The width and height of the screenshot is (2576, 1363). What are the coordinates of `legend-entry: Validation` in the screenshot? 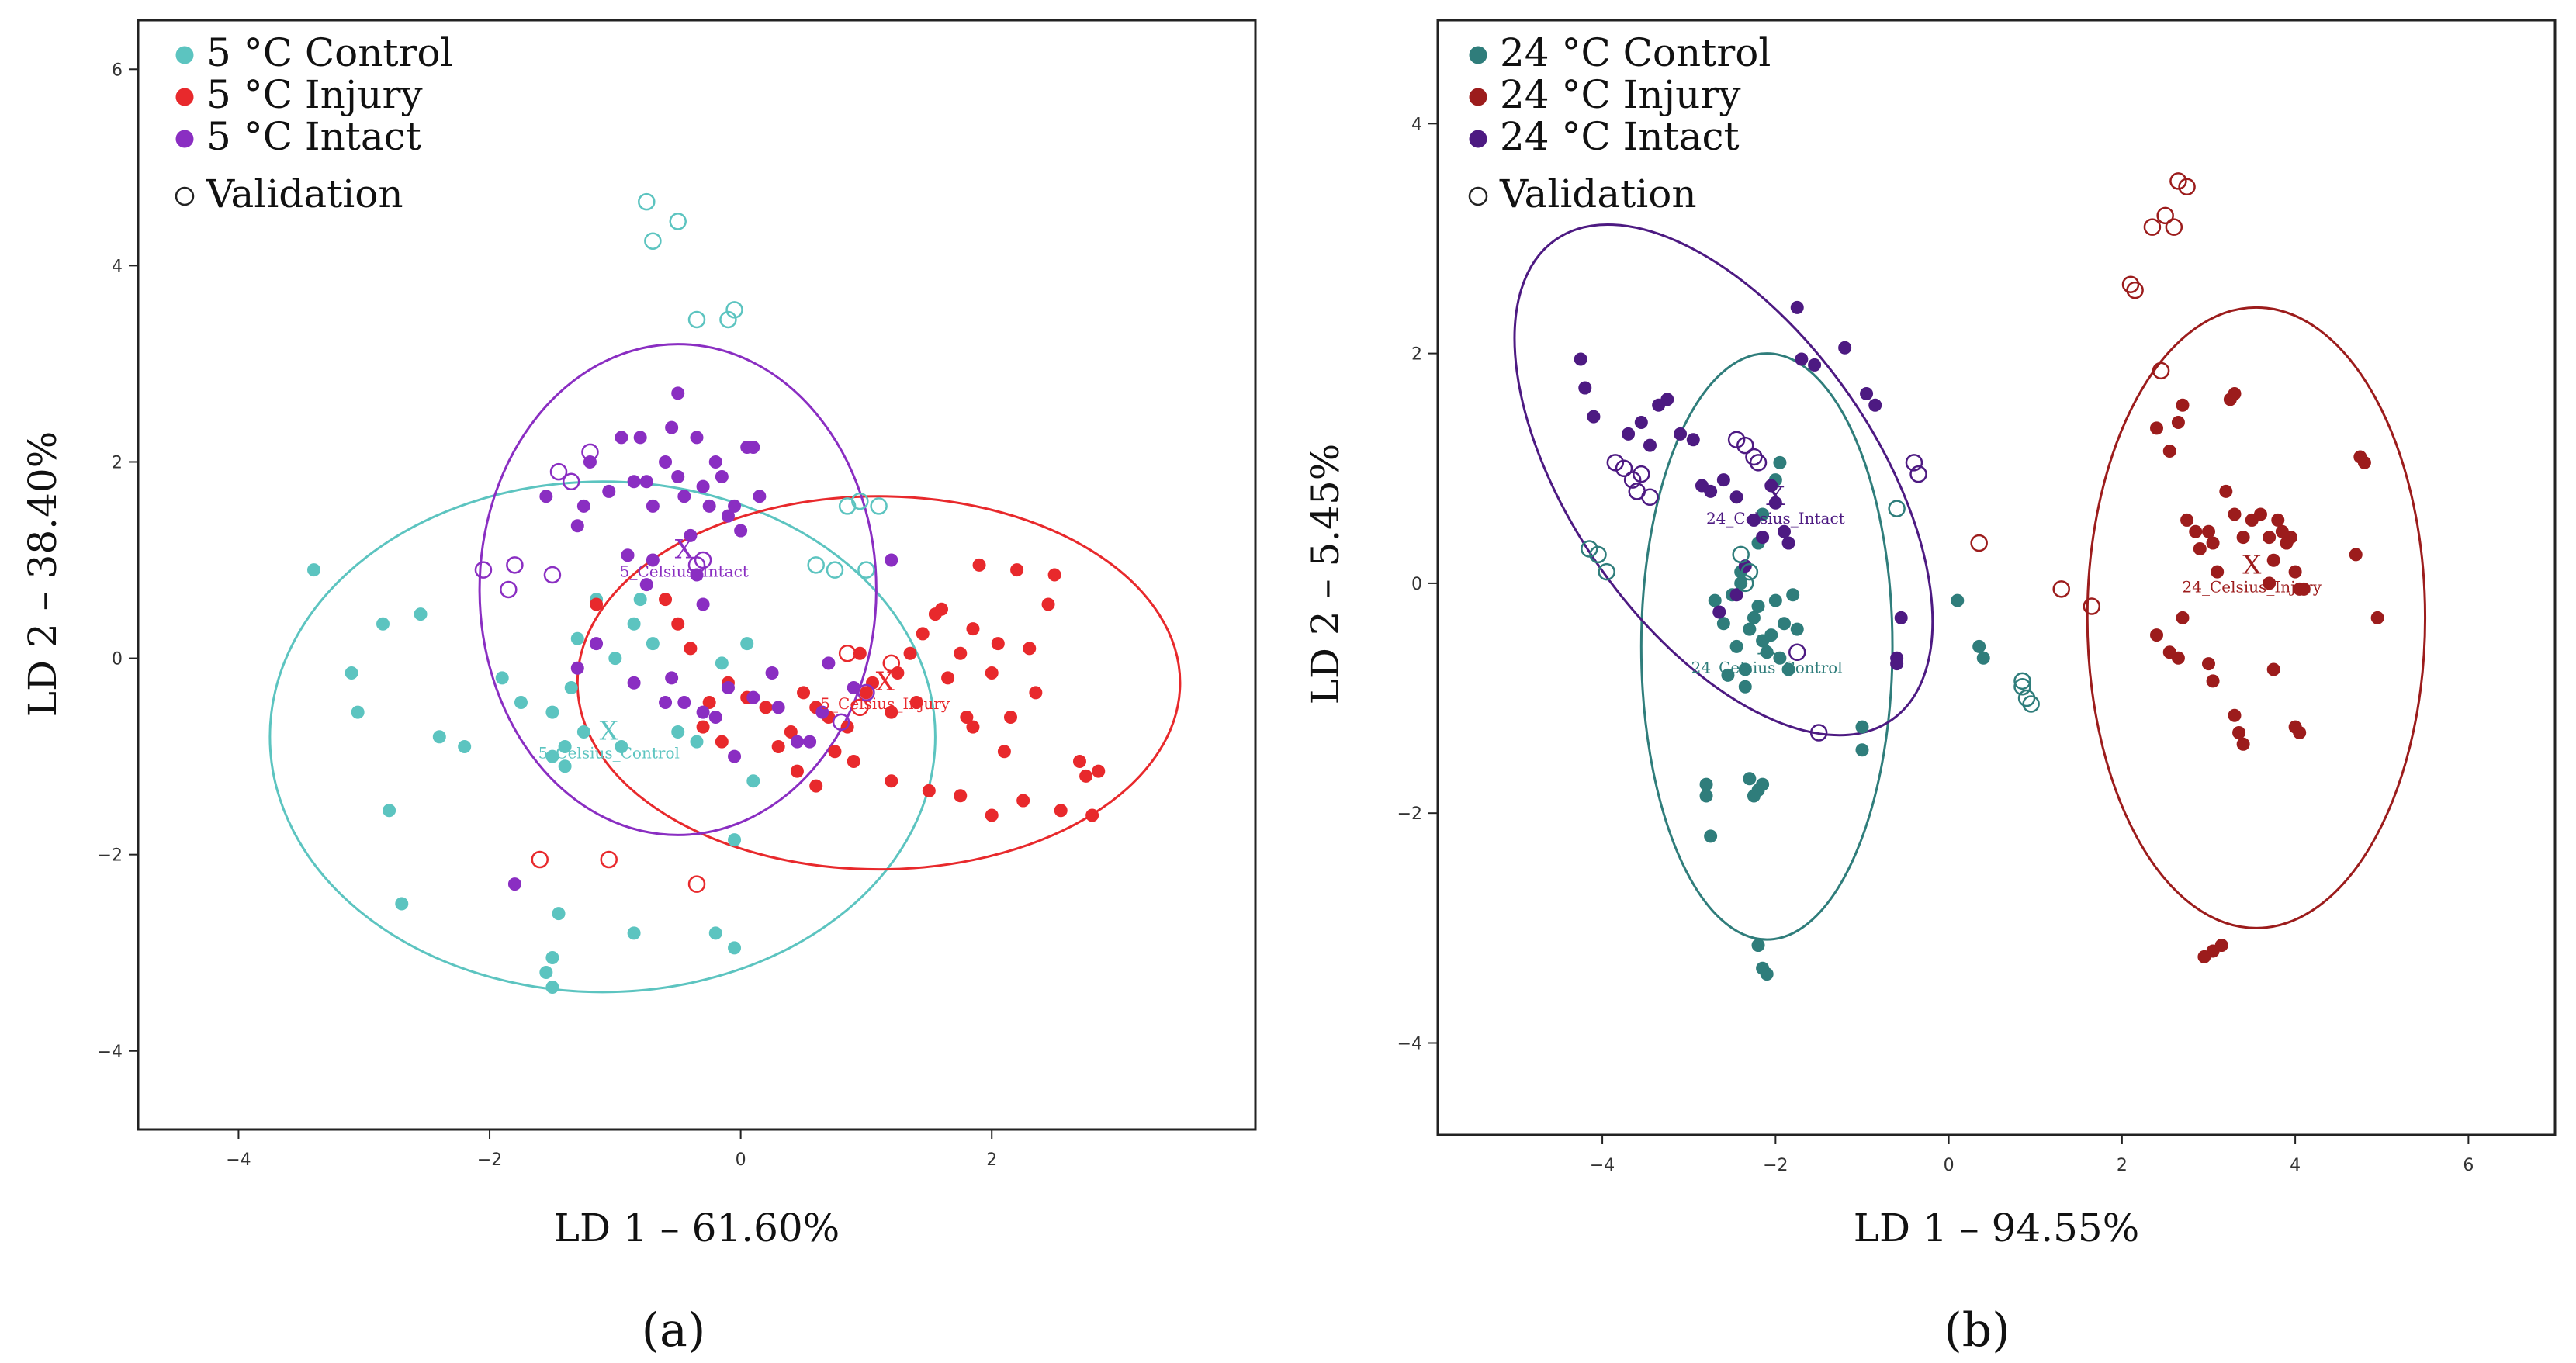 It's located at (304, 193).